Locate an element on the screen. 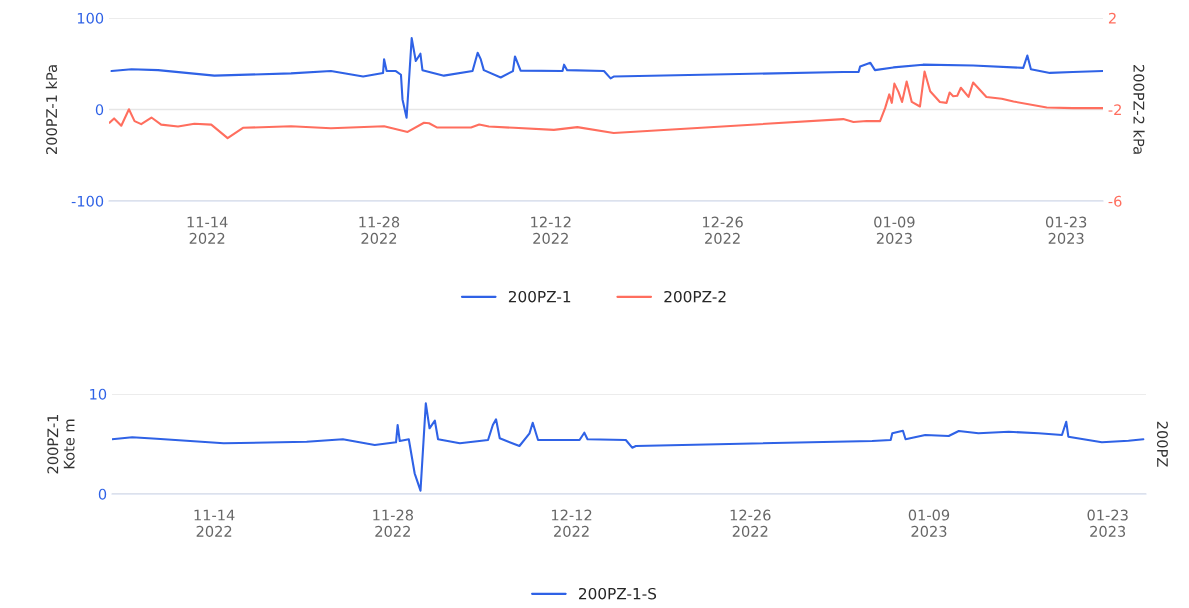  y-tick-label: 100 is located at coordinates (90, 18).